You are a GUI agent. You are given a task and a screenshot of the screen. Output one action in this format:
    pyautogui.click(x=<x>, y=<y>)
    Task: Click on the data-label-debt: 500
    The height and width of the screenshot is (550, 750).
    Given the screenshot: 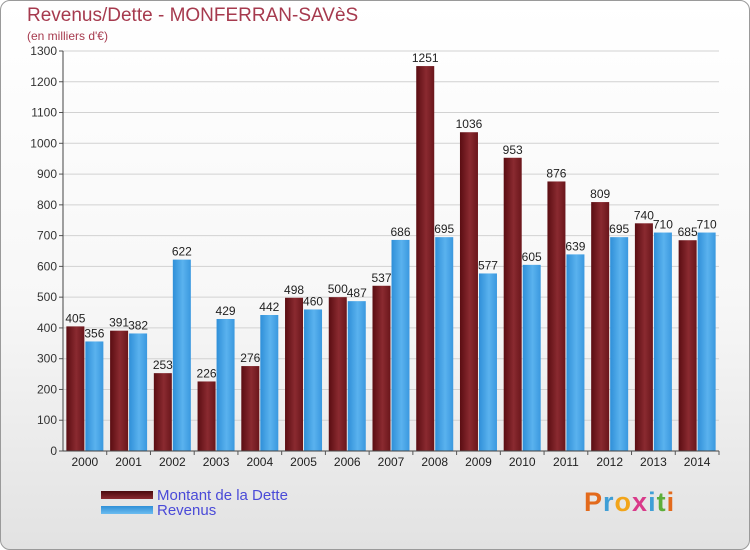 What is the action you would take?
    pyautogui.click(x=338, y=289)
    